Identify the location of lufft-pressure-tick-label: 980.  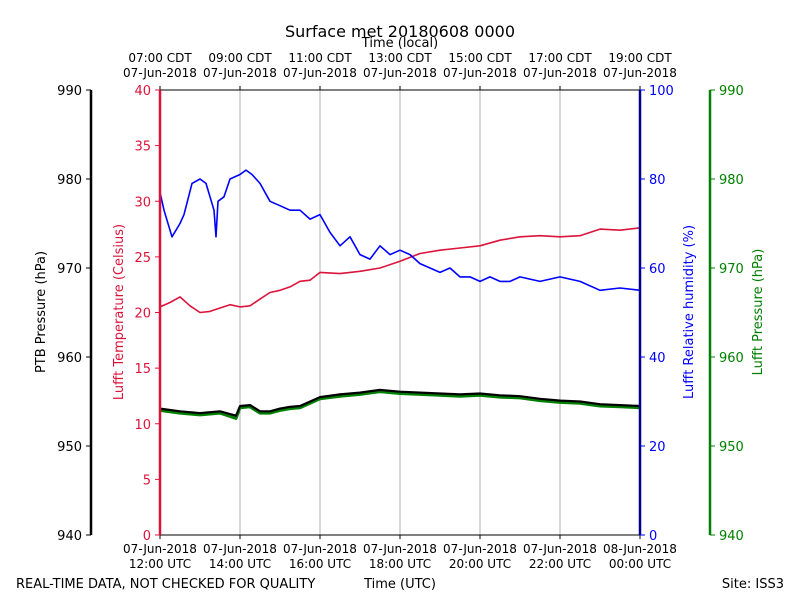
(731, 180).